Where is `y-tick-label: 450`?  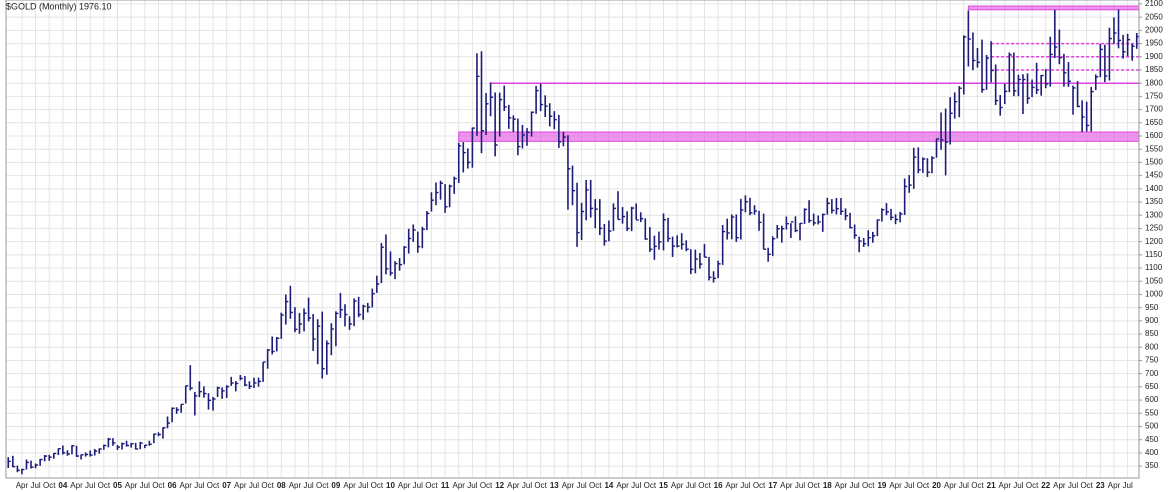
y-tick-label: 450 is located at coordinates (1152, 439).